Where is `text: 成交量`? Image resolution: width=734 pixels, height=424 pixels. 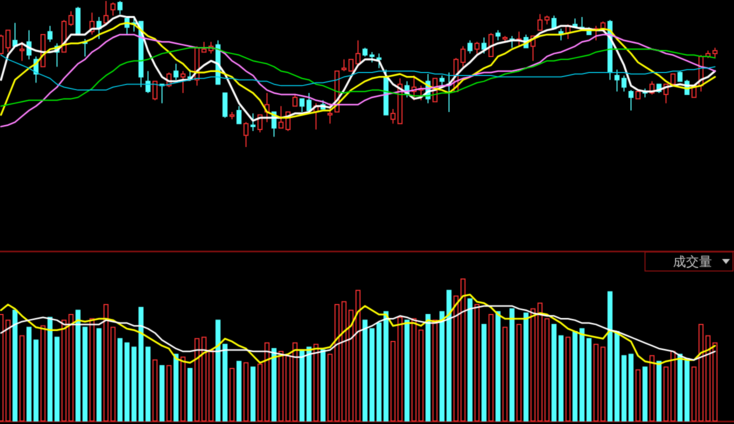
text: 成交量 is located at coordinates (692, 262).